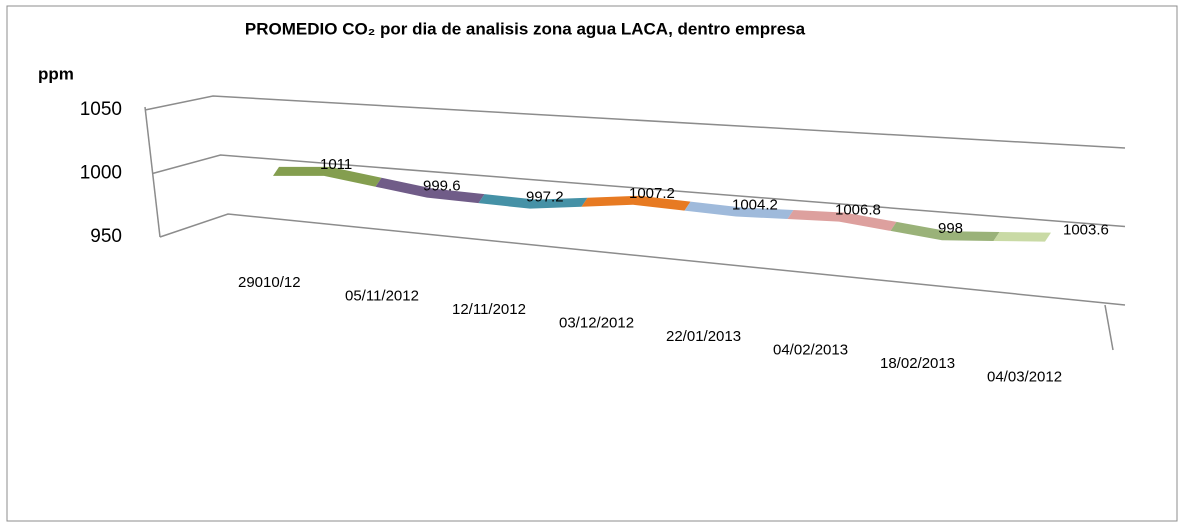  What do you see at coordinates (545, 197) in the screenshot?
I see `data-label: 997.2` at bounding box center [545, 197].